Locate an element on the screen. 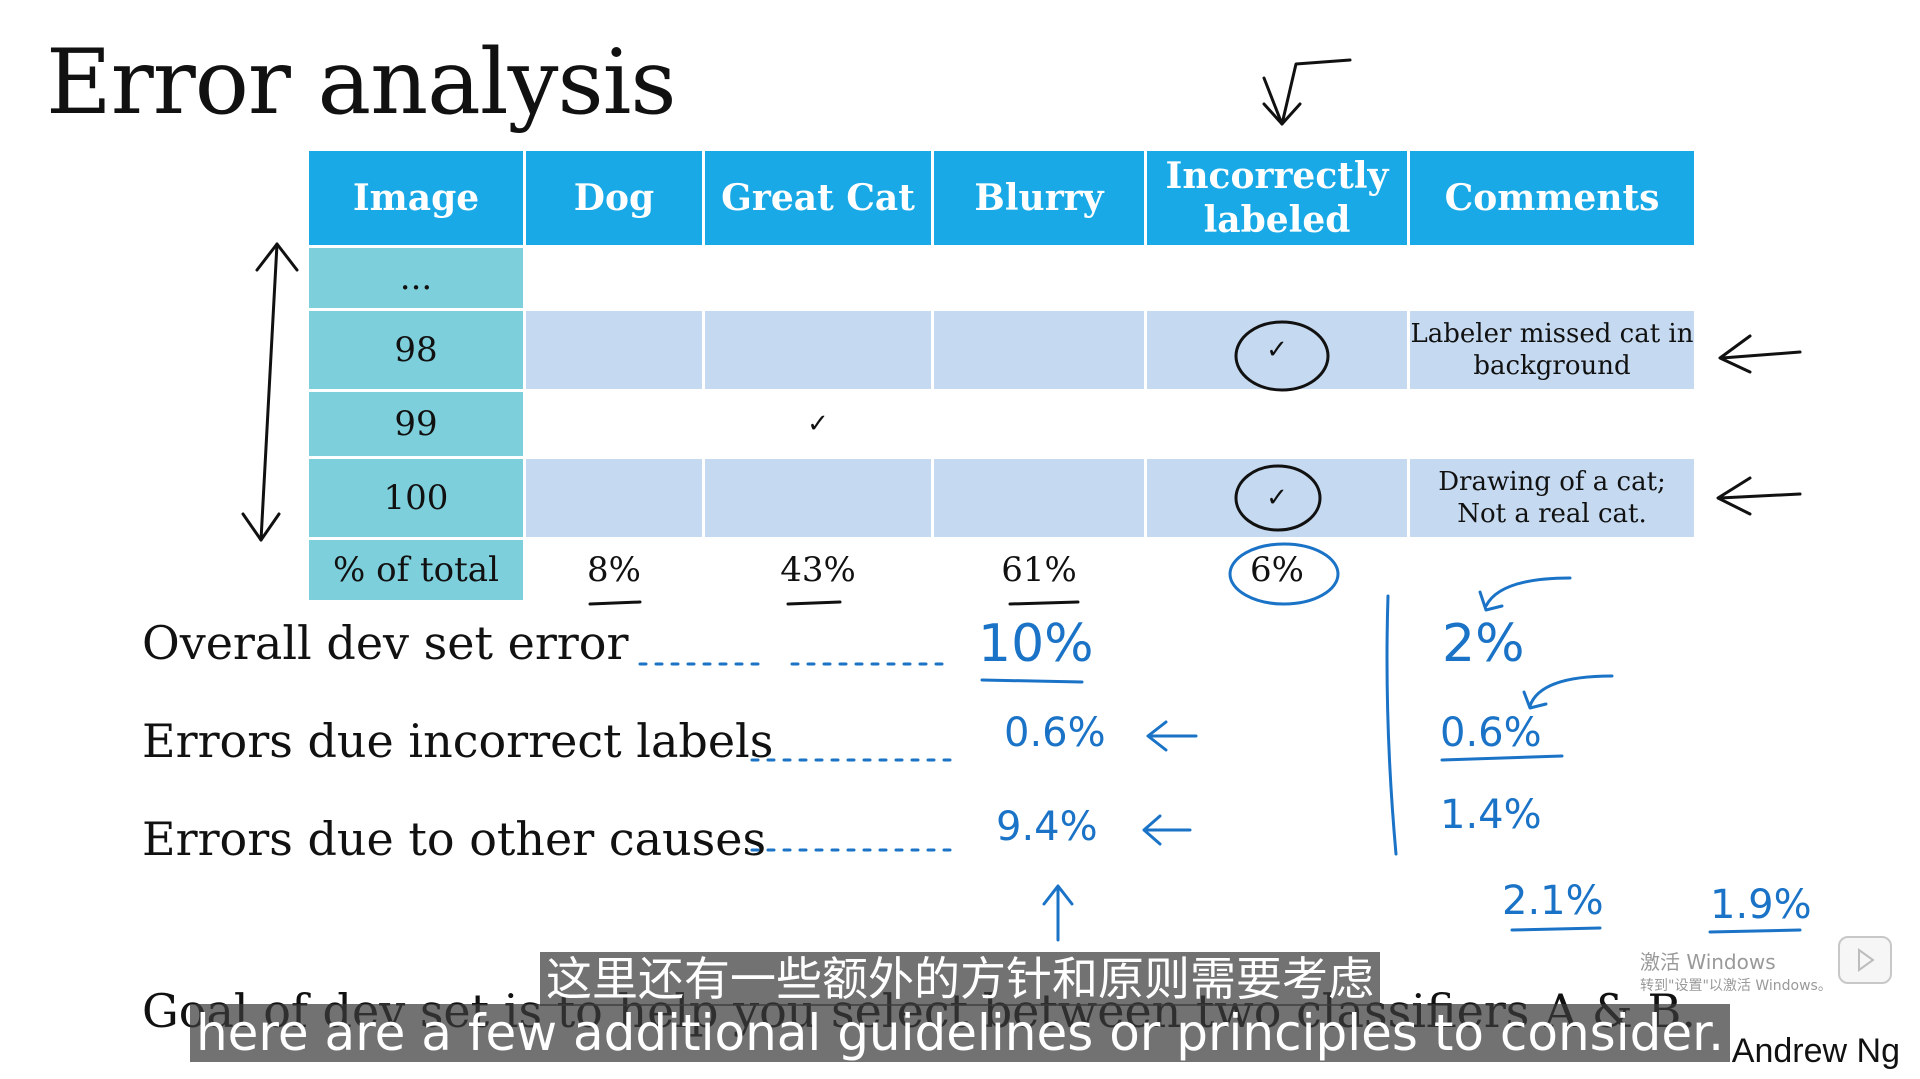 The width and height of the screenshot is (1920, 1079). underline-19-icon is located at coordinates (1755, 931).